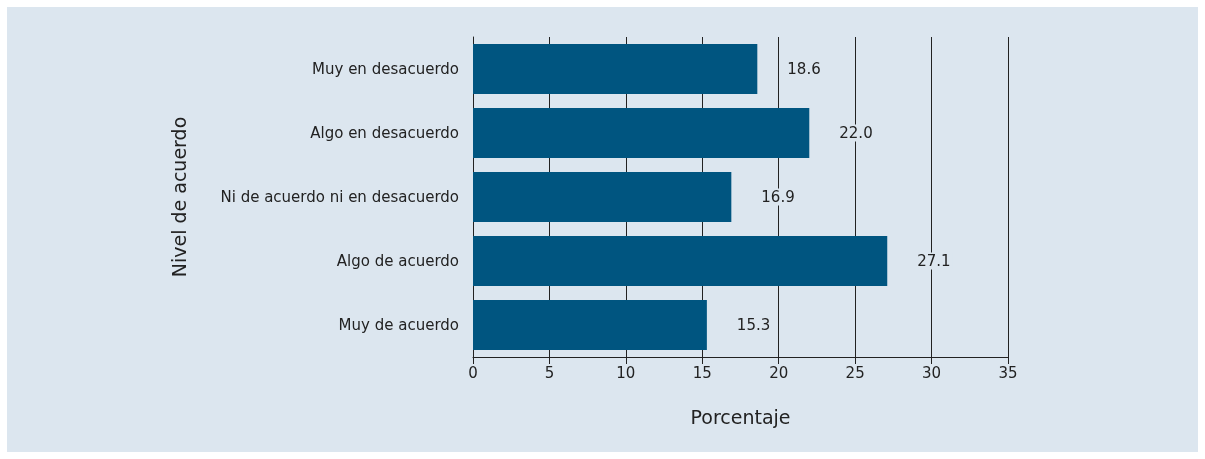 This screenshot has width=1205, height=459. What do you see at coordinates (178, 197) in the screenshot?
I see `y-axis-title: Nivel de acuerdo` at bounding box center [178, 197].